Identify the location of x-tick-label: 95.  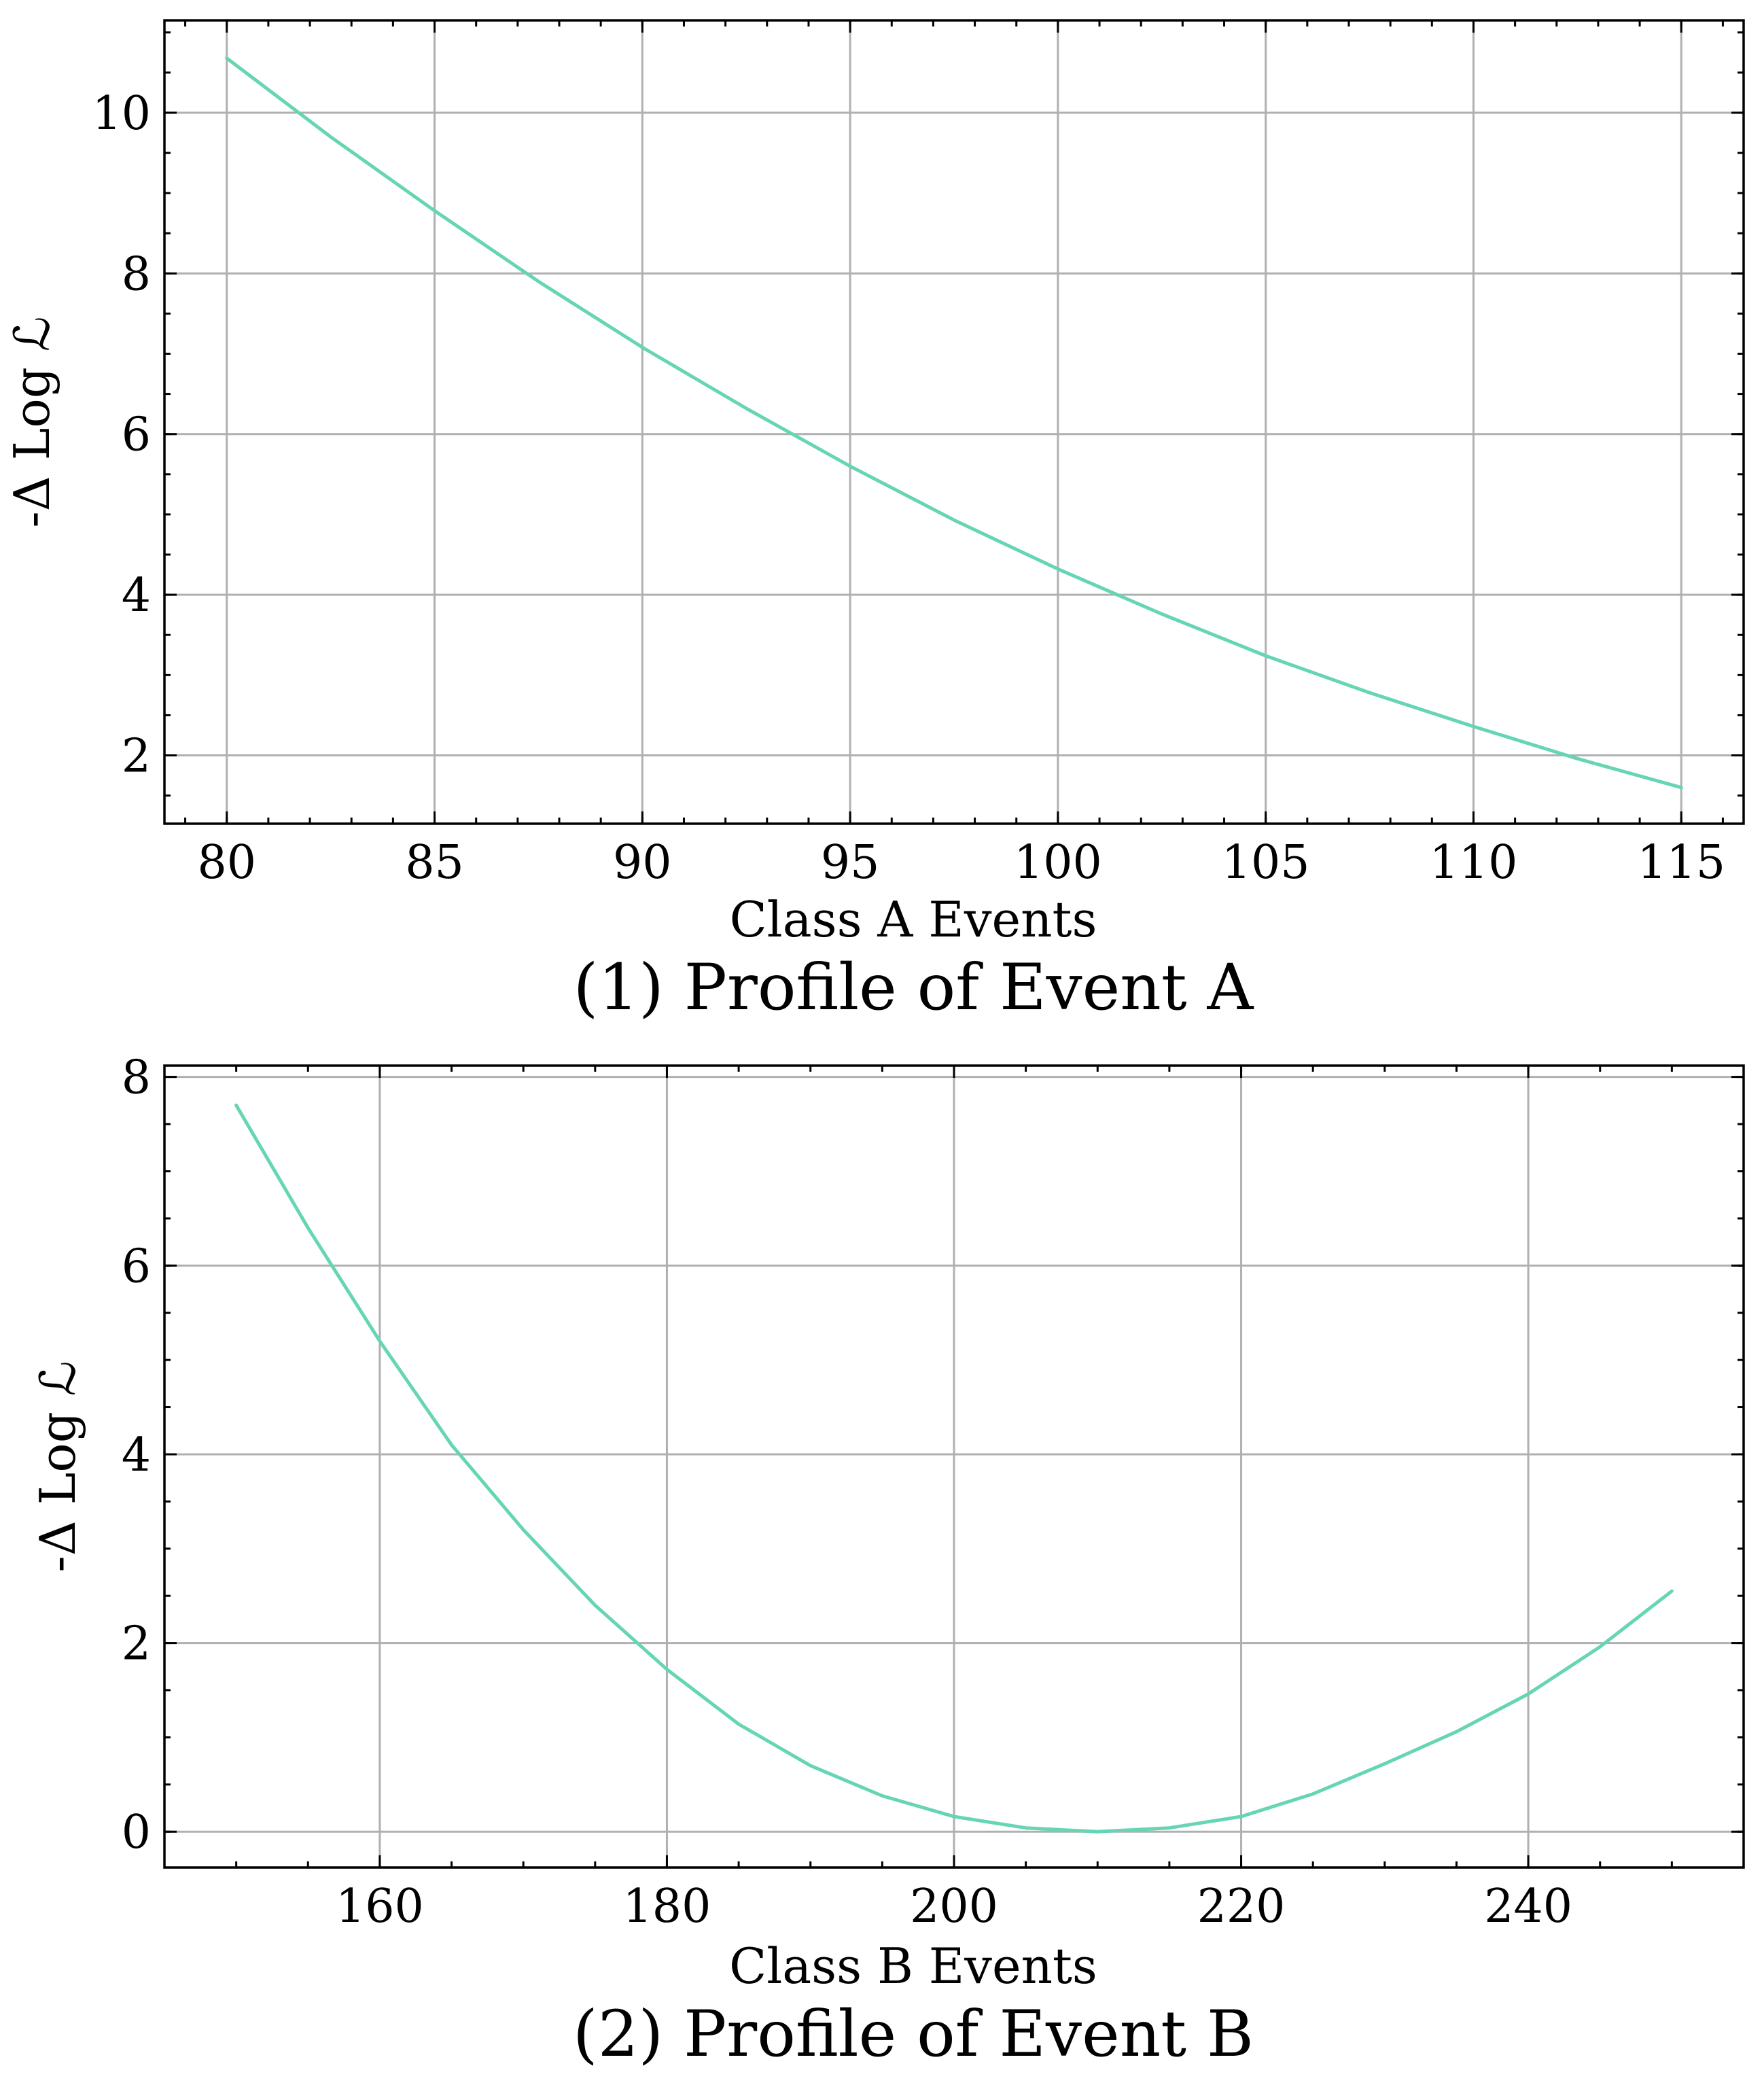
(850, 863).